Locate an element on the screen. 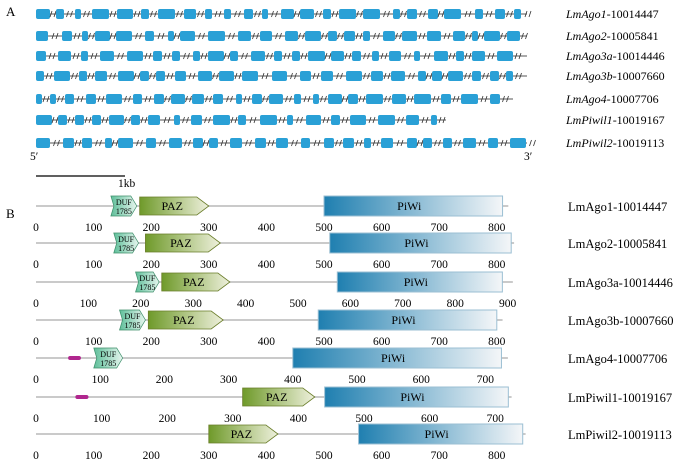 The height and width of the screenshot is (464, 700). paz-domain-label: PAZ is located at coordinates (277, 397).